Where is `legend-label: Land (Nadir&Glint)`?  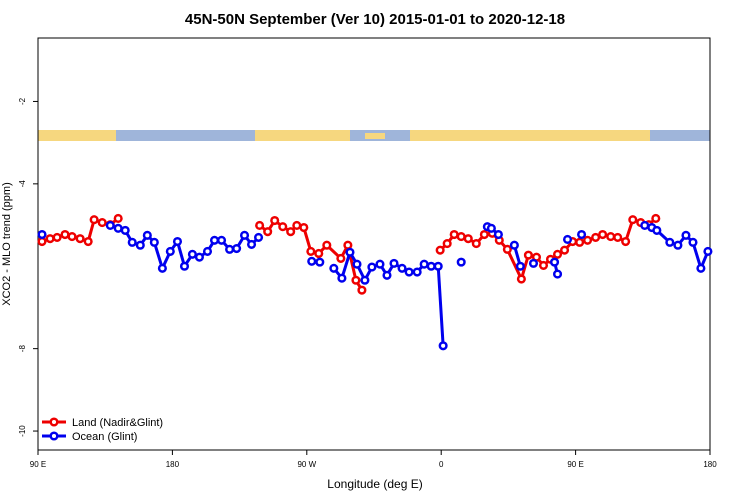 legend-label: Land (Nadir&Glint) is located at coordinates (117, 423).